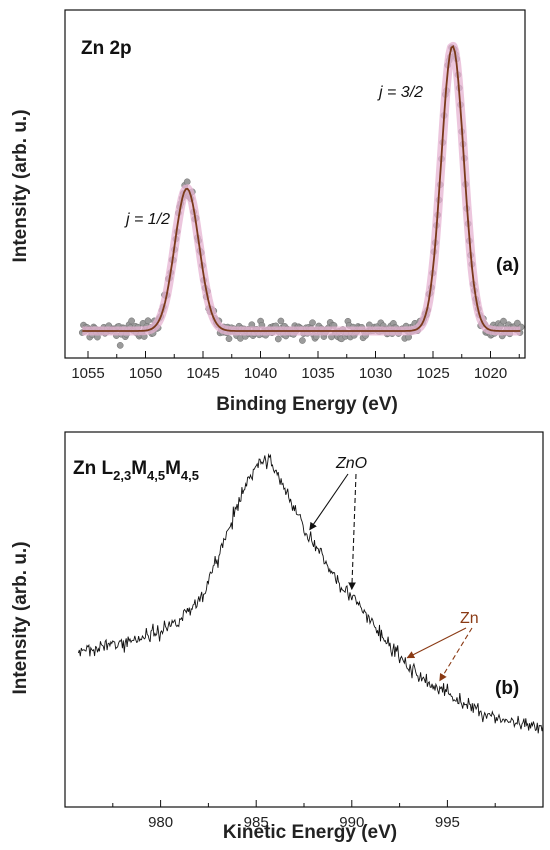 Image resolution: width=550 pixels, height=850 pixels. What do you see at coordinates (20, 617) in the screenshot?
I see `panel-b-y-axis-title: Intensity (arb. u.)` at bounding box center [20, 617].